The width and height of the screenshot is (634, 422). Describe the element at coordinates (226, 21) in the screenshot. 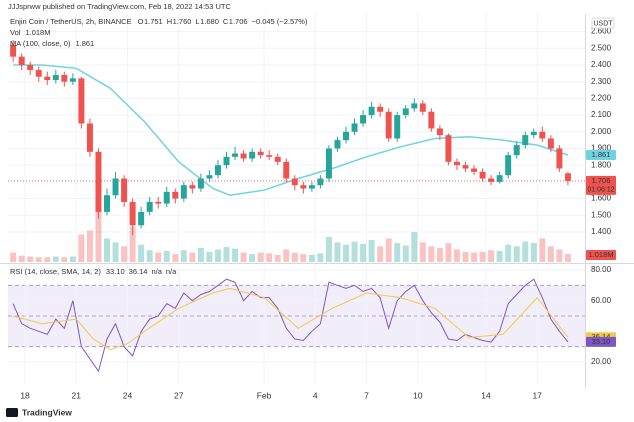

I see `ohlc-label: C` at that location.